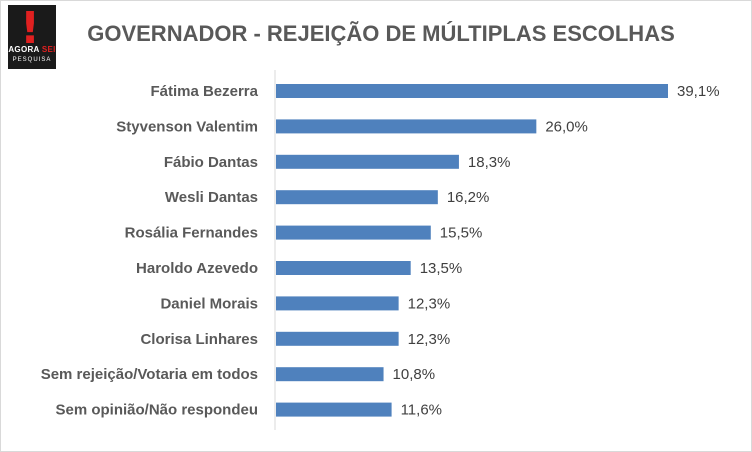 The width and height of the screenshot is (752, 452). I want to click on logo-word-main: AGORA, so click(24, 49).